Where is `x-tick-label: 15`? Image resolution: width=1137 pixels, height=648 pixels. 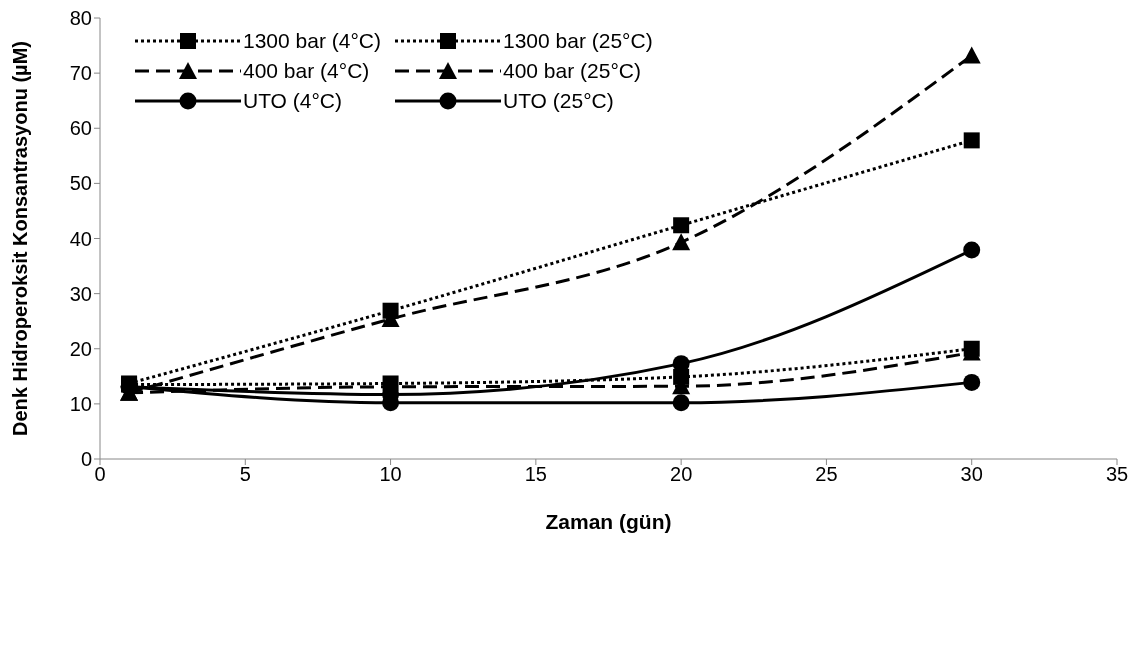
x-tick-label: 15 is located at coordinates (535, 474).